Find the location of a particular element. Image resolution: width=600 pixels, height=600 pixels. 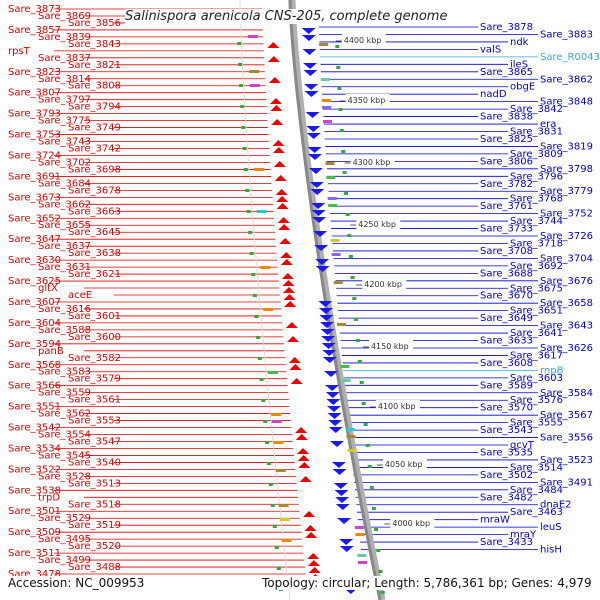

left-gene-label: Sare_3511 is located at coordinates (34, 553).